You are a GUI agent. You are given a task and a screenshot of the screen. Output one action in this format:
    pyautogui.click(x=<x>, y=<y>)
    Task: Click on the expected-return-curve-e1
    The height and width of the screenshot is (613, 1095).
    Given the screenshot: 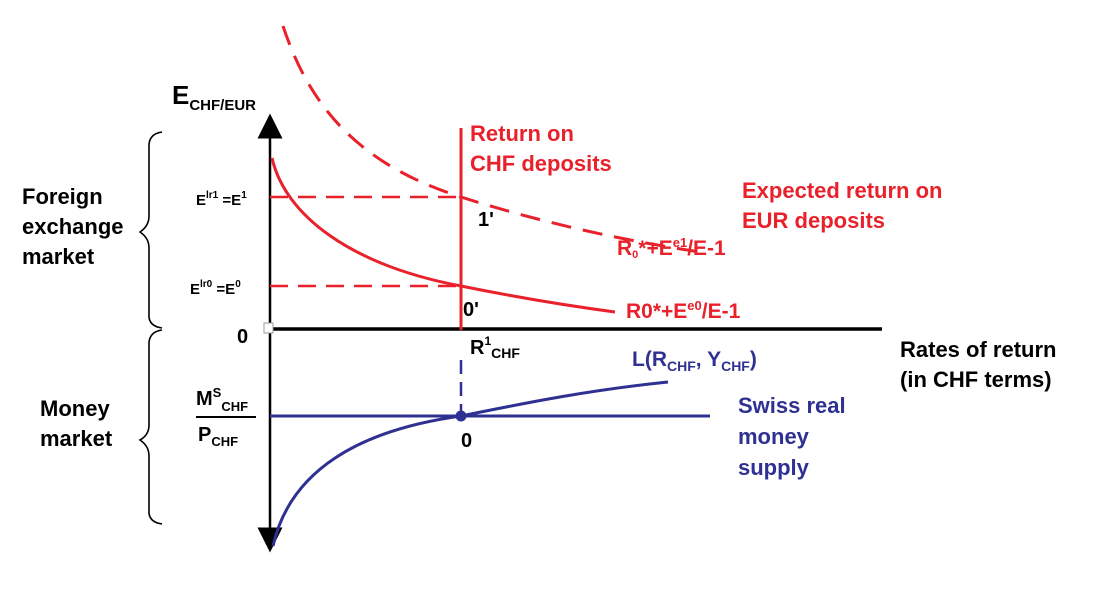 What is the action you would take?
    pyautogui.click(x=491, y=139)
    